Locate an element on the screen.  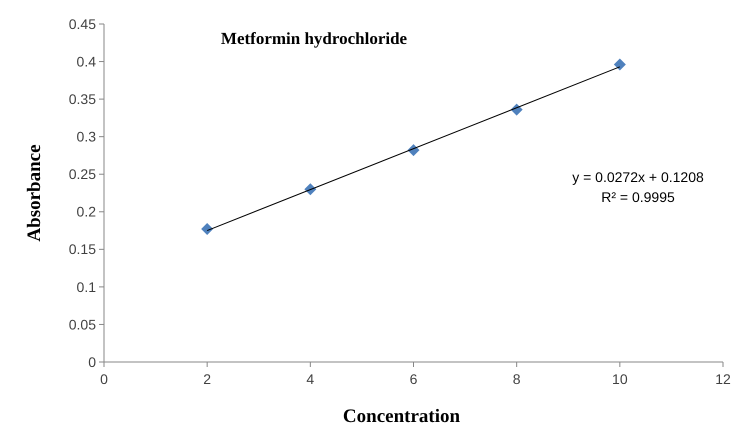
y-tick-label: 0.35 is located at coordinates (82, 99).